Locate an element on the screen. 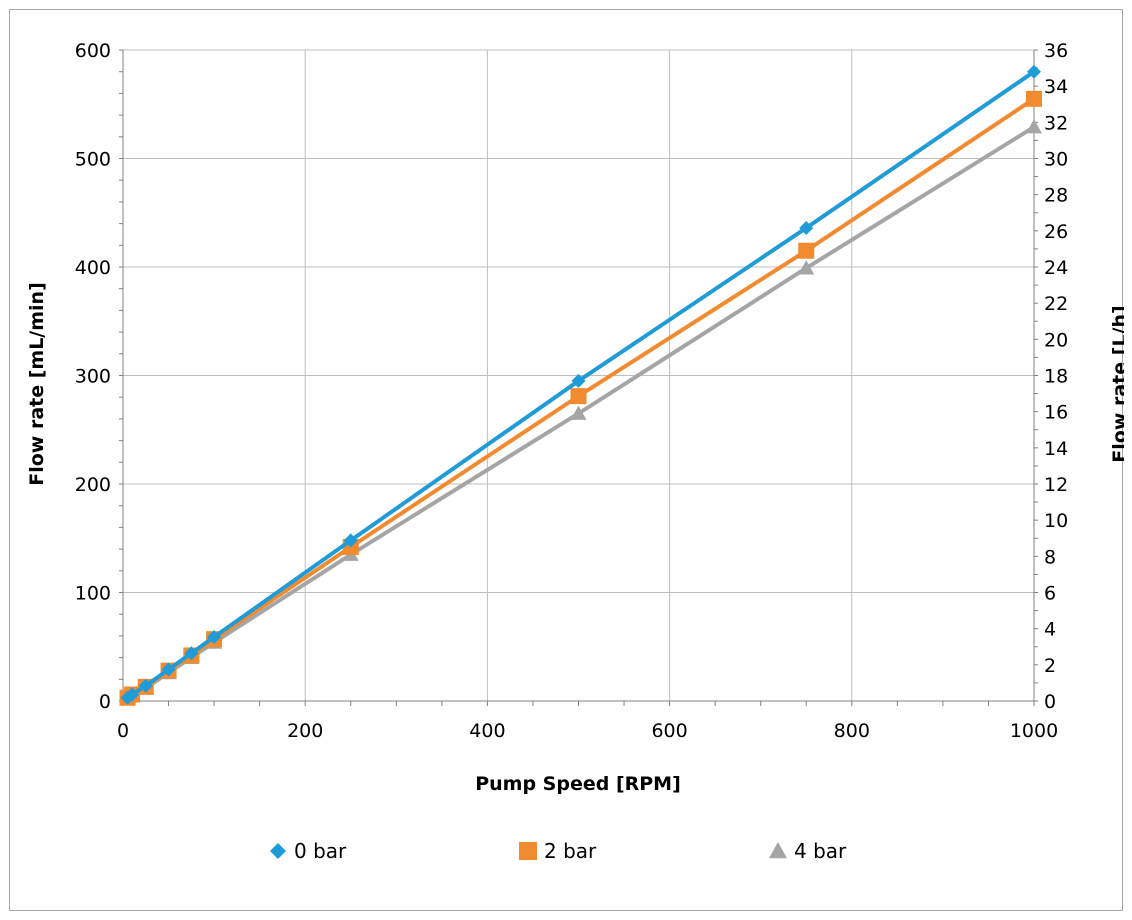 The height and width of the screenshot is (920, 1132). y2-tick-label: 22 is located at coordinates (1056, 304).